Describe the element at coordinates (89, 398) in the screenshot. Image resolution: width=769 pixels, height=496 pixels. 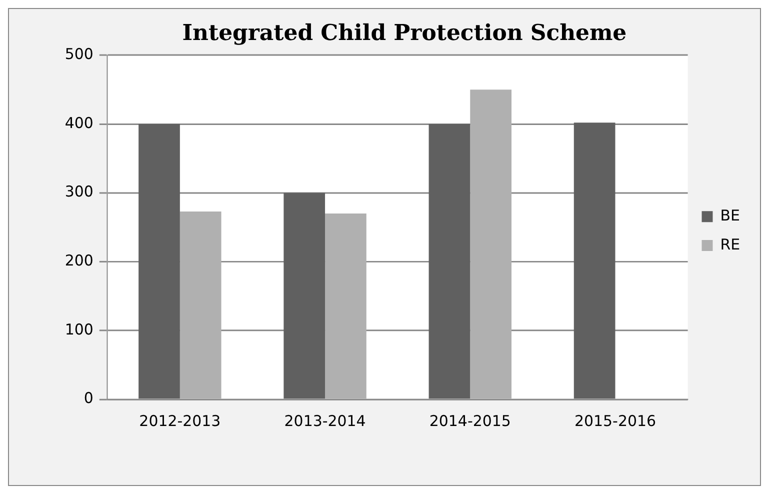
I see `y-tick-label: 0` at that location.